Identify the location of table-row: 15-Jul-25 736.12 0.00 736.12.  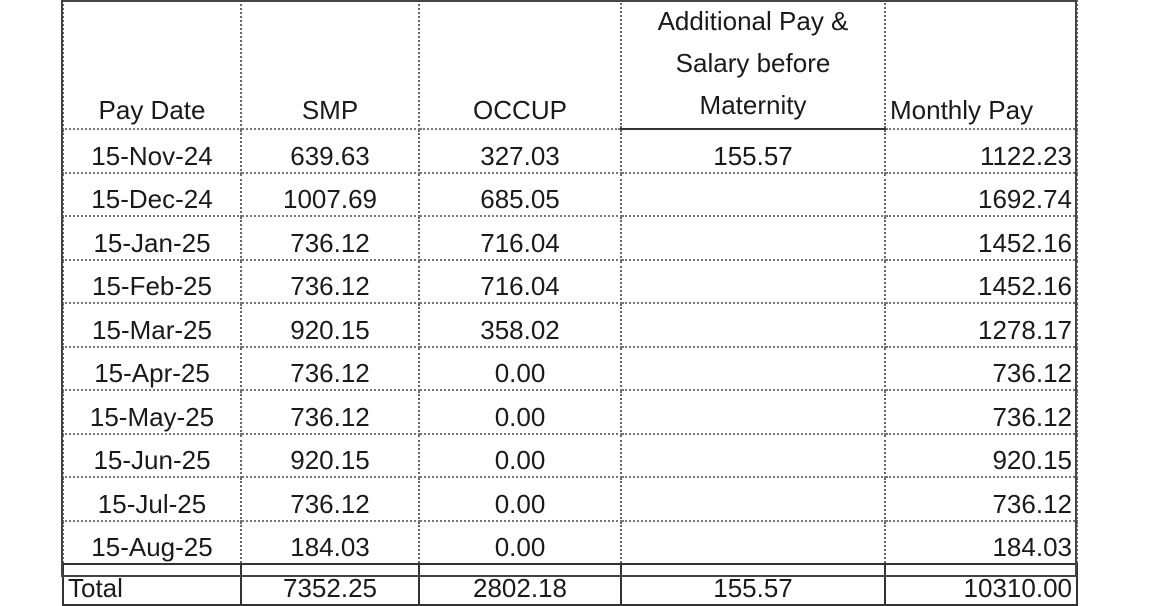
(570, 499).